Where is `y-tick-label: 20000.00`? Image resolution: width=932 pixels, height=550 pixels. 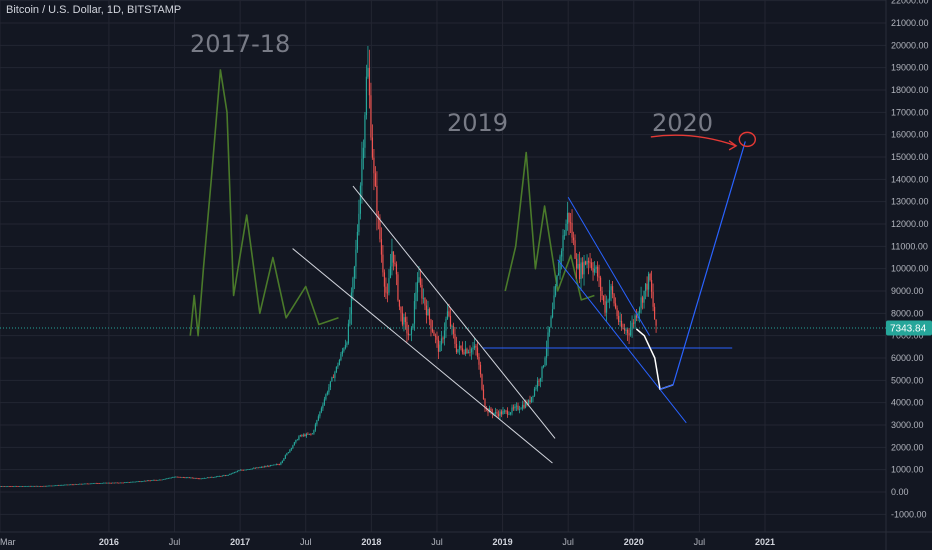 y-tick-label: 20000.00 is located at coordinates (910, 45).